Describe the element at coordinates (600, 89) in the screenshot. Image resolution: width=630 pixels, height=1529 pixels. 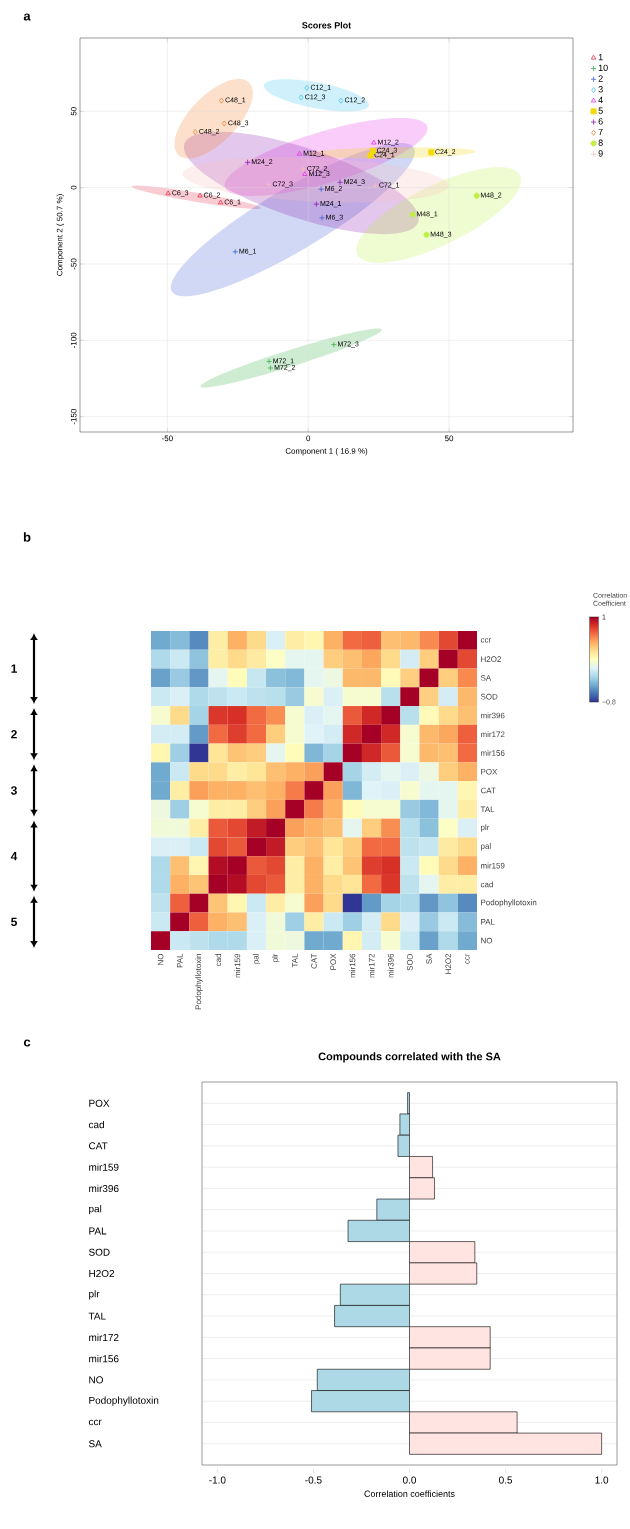
I see `legend-label: 3` at that location.